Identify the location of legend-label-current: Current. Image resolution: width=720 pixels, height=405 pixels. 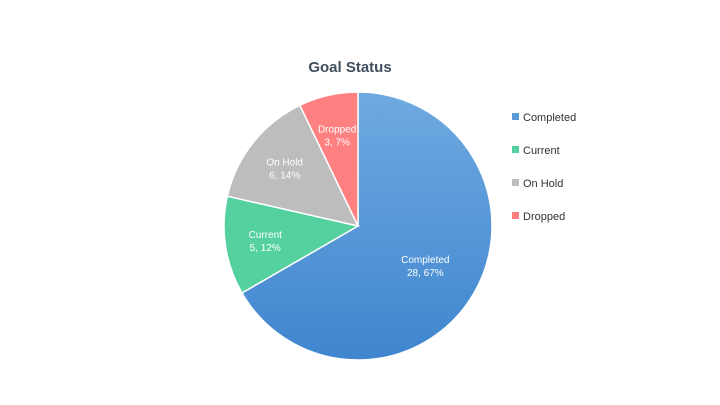
(541, 151).